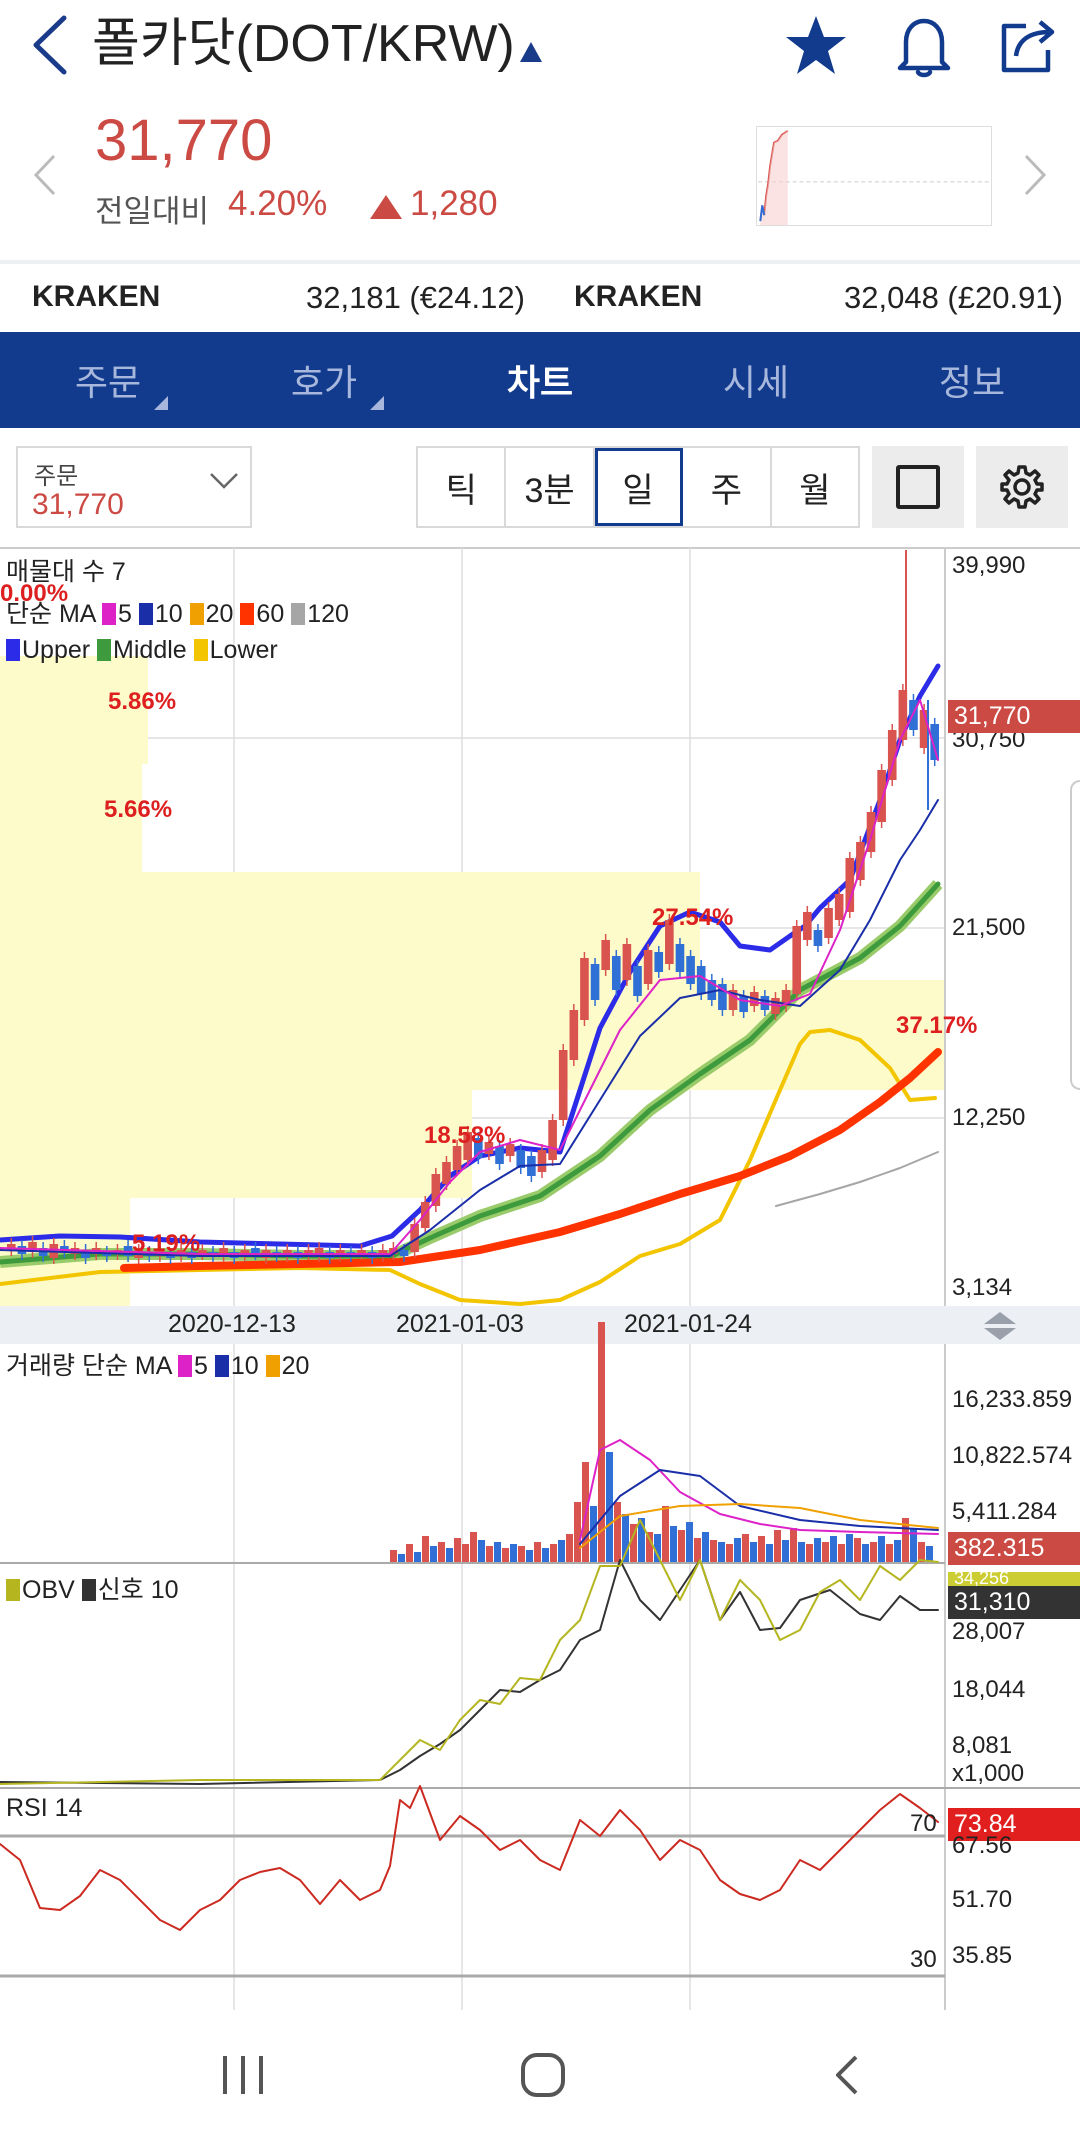 The width and height of the screenshot is (1080, 2138). I want to click on vol-ma10-line, so click(759, 1507).